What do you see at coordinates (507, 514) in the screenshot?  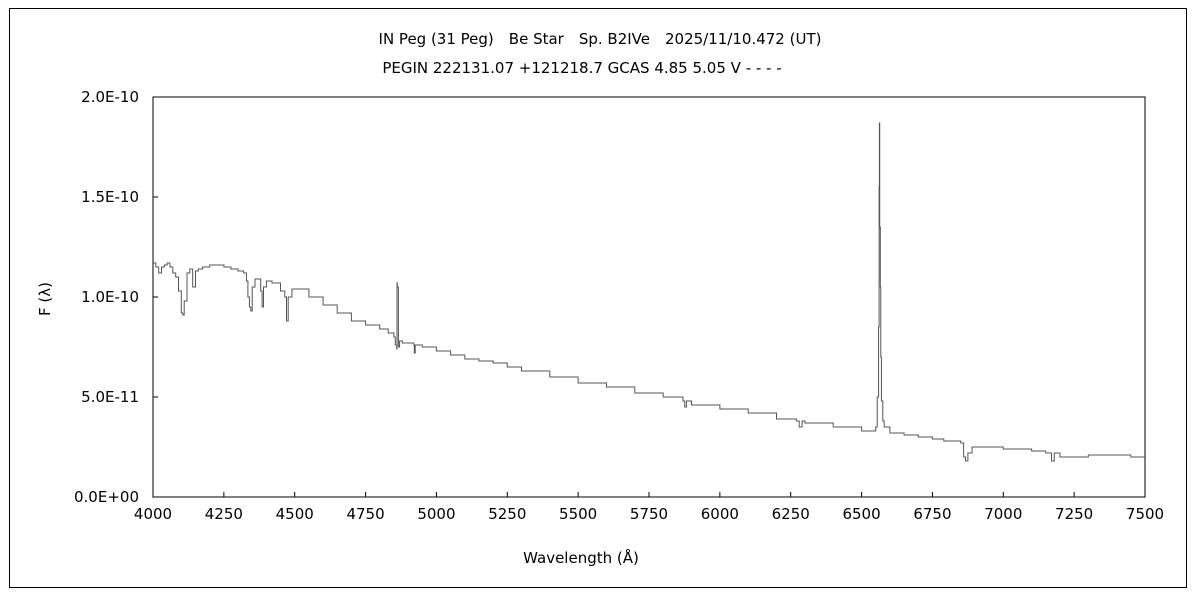 I see `x-tick-label: 5250` at bounding box center [507, 514].